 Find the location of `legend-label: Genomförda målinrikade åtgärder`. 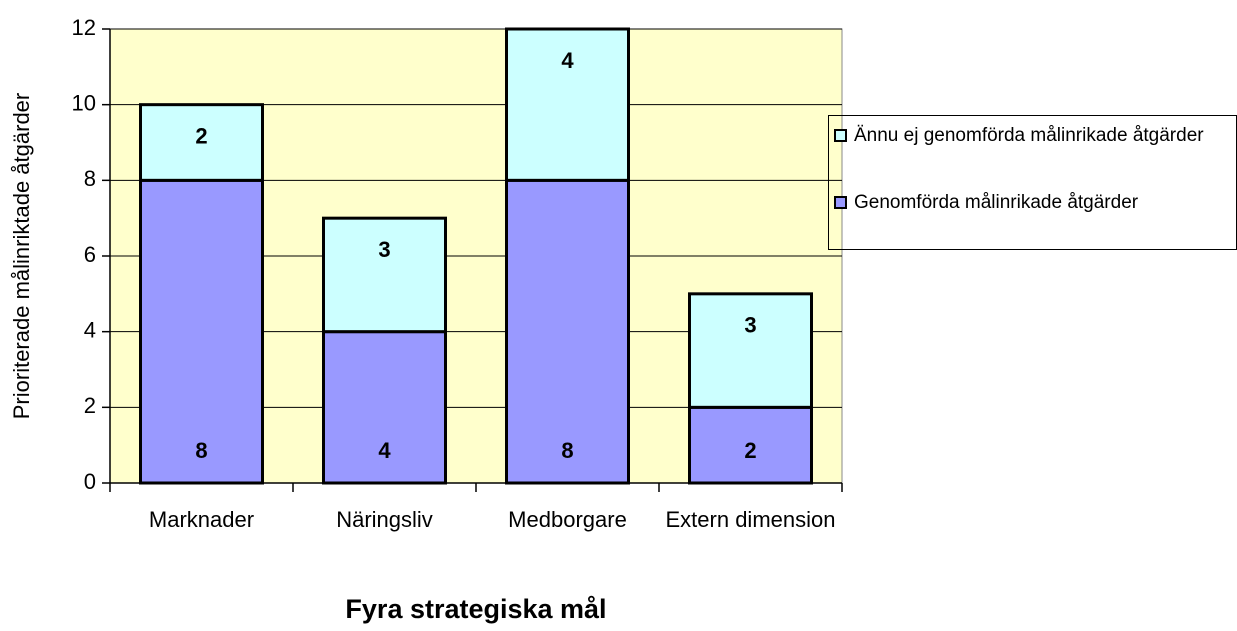

legend-label: Genomförda målinrikade åtgärder is located at coordinates (996, 202).